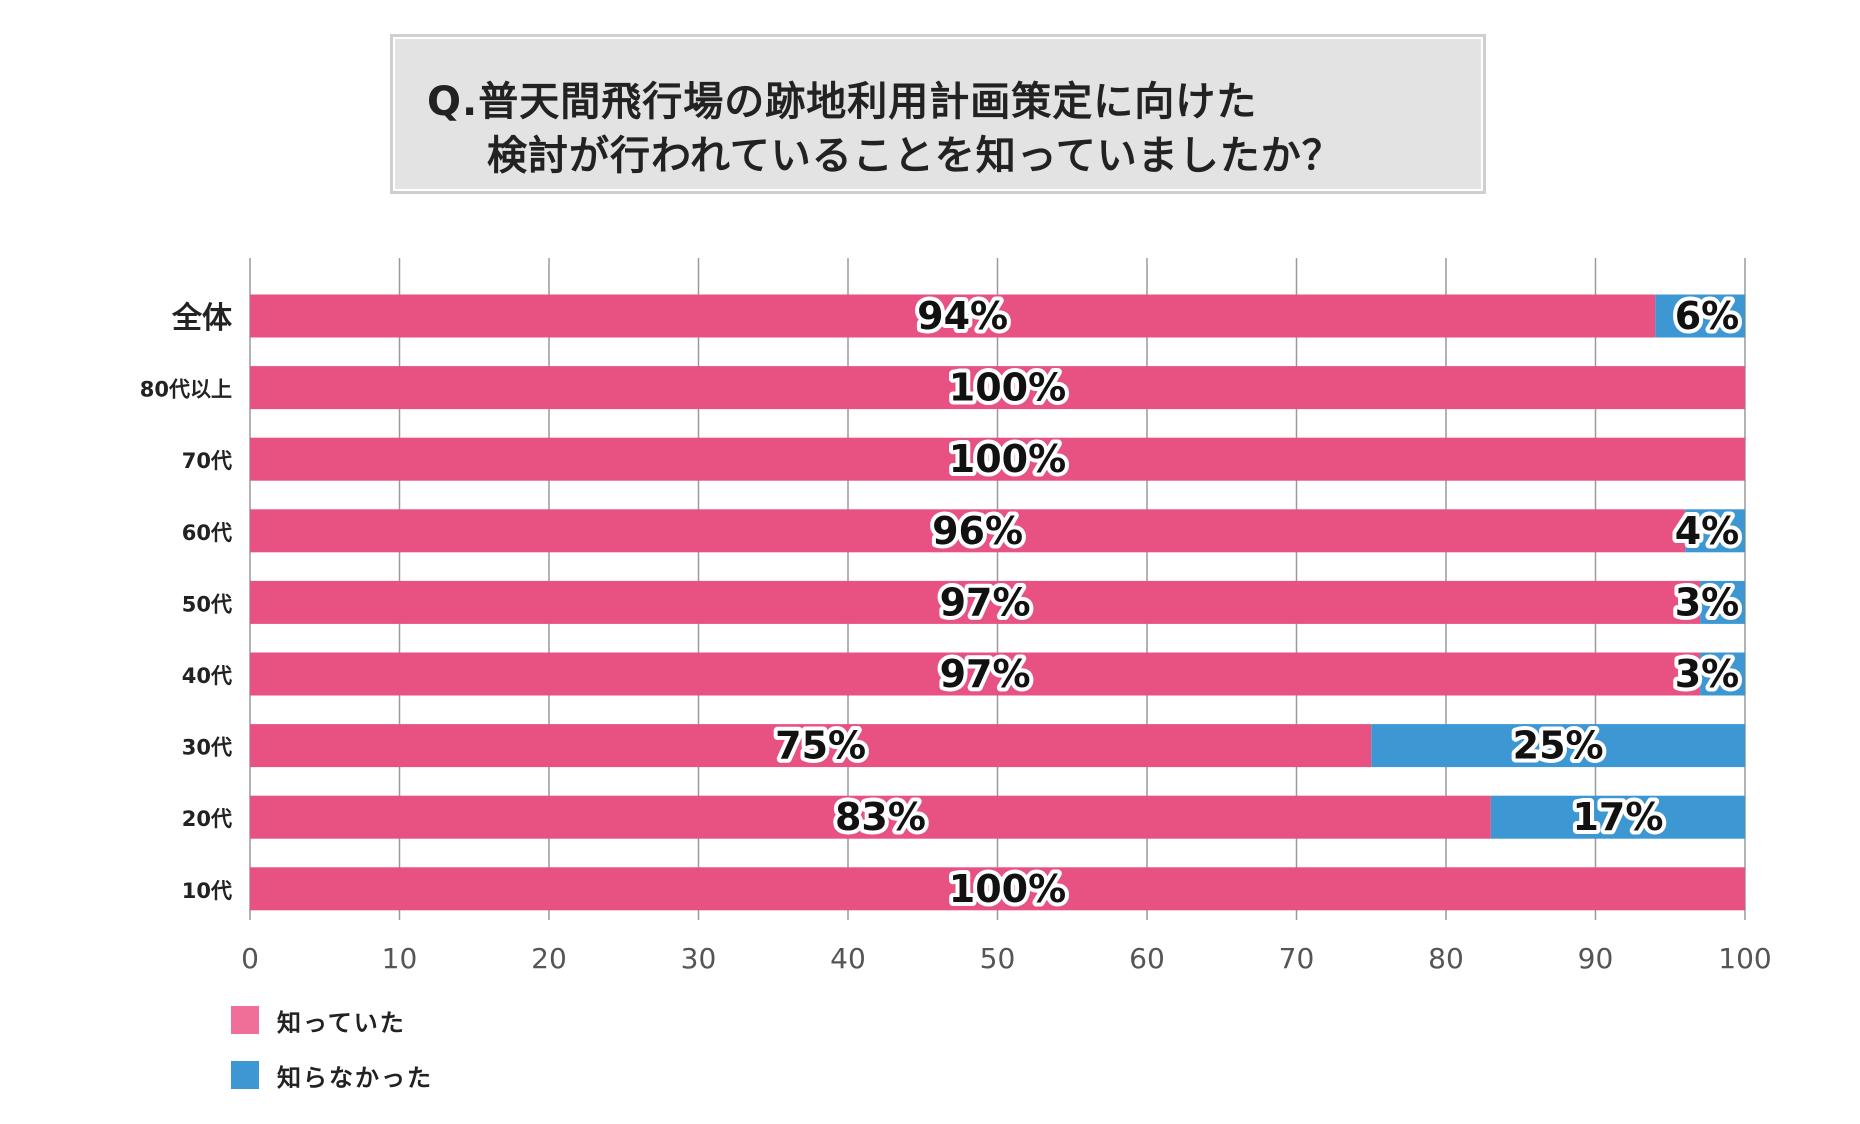 The image size is (1860, 1124). Describe the element at coordinates (977, 531) in the screenshot. I see `data-label-known: 96%` at that location.